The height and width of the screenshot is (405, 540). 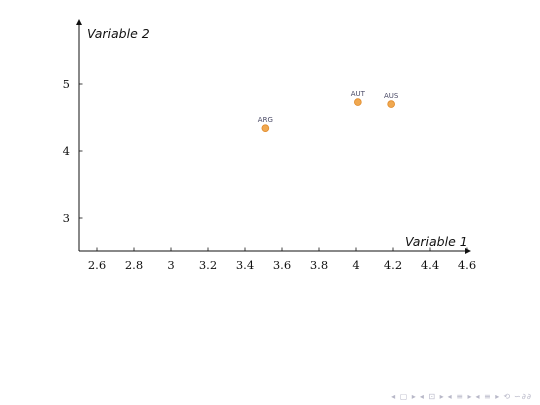 I want to click on nav-align-icon: ⟲, so click(x=507, y=396).